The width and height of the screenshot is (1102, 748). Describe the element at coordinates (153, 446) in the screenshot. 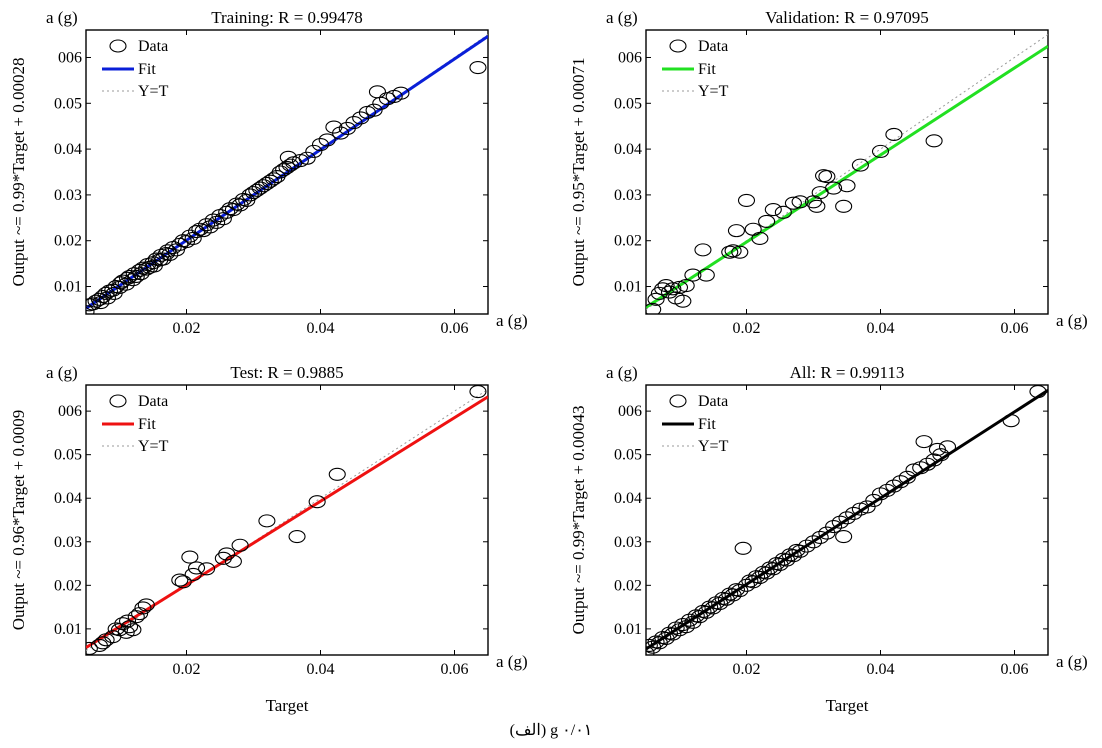

I see `legend-identity-label: Y=T` at that location.